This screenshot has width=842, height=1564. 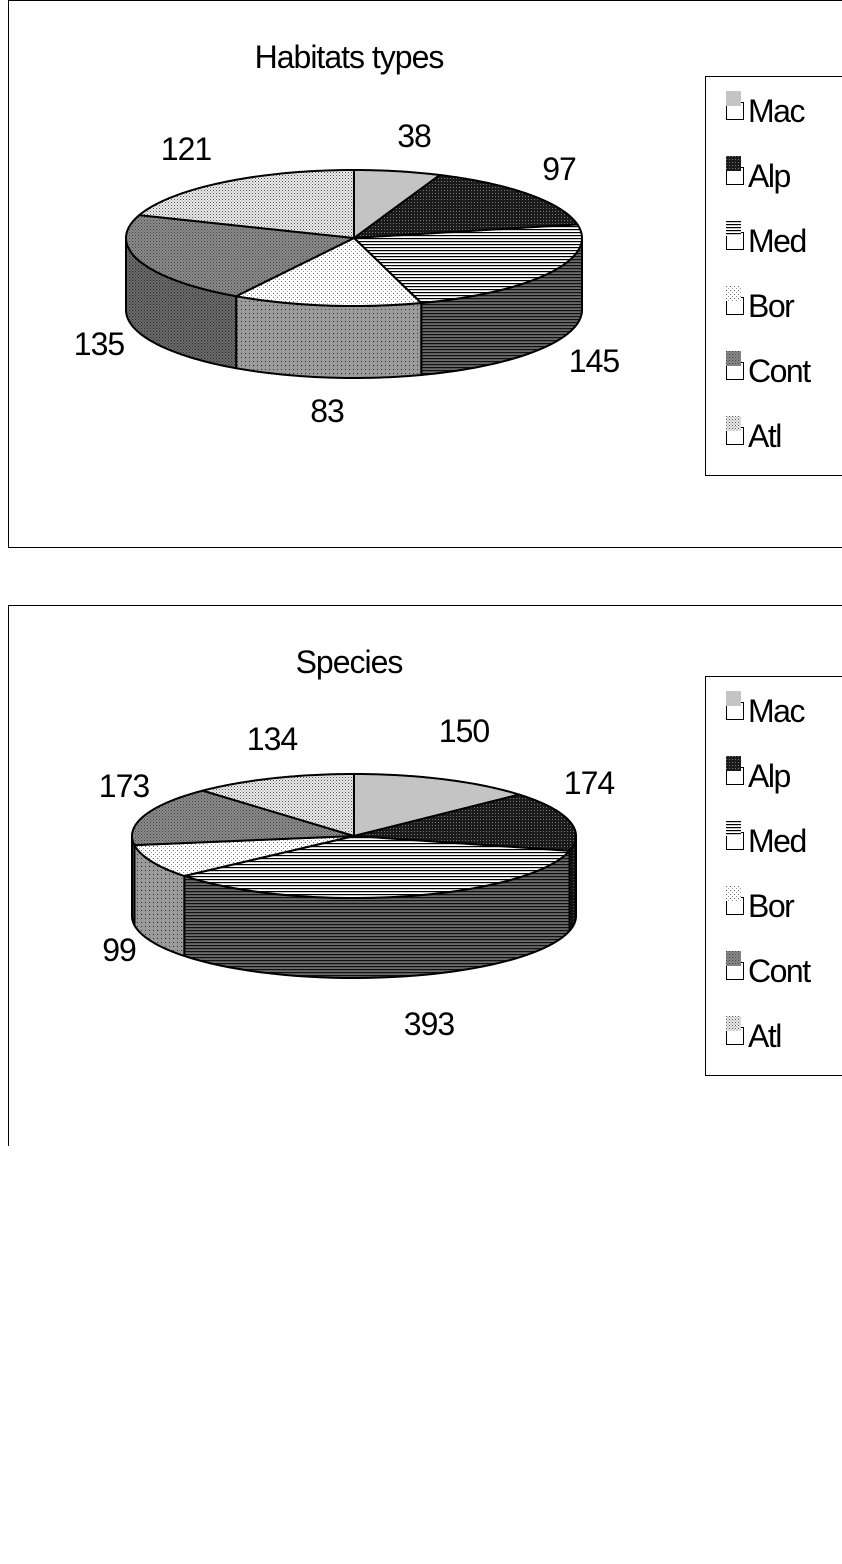 What do you see at coordinates (272, 739) in the screenshot?
I see `data-label-atl: 134` at bounding box center [272, 739].